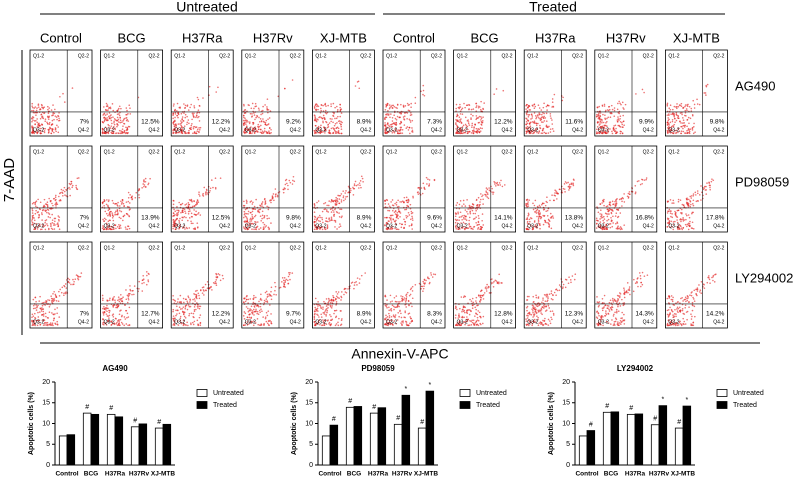 The image size is (800, 485). I want to click on quadrant-percent: 12.5%, so click(150, 122).